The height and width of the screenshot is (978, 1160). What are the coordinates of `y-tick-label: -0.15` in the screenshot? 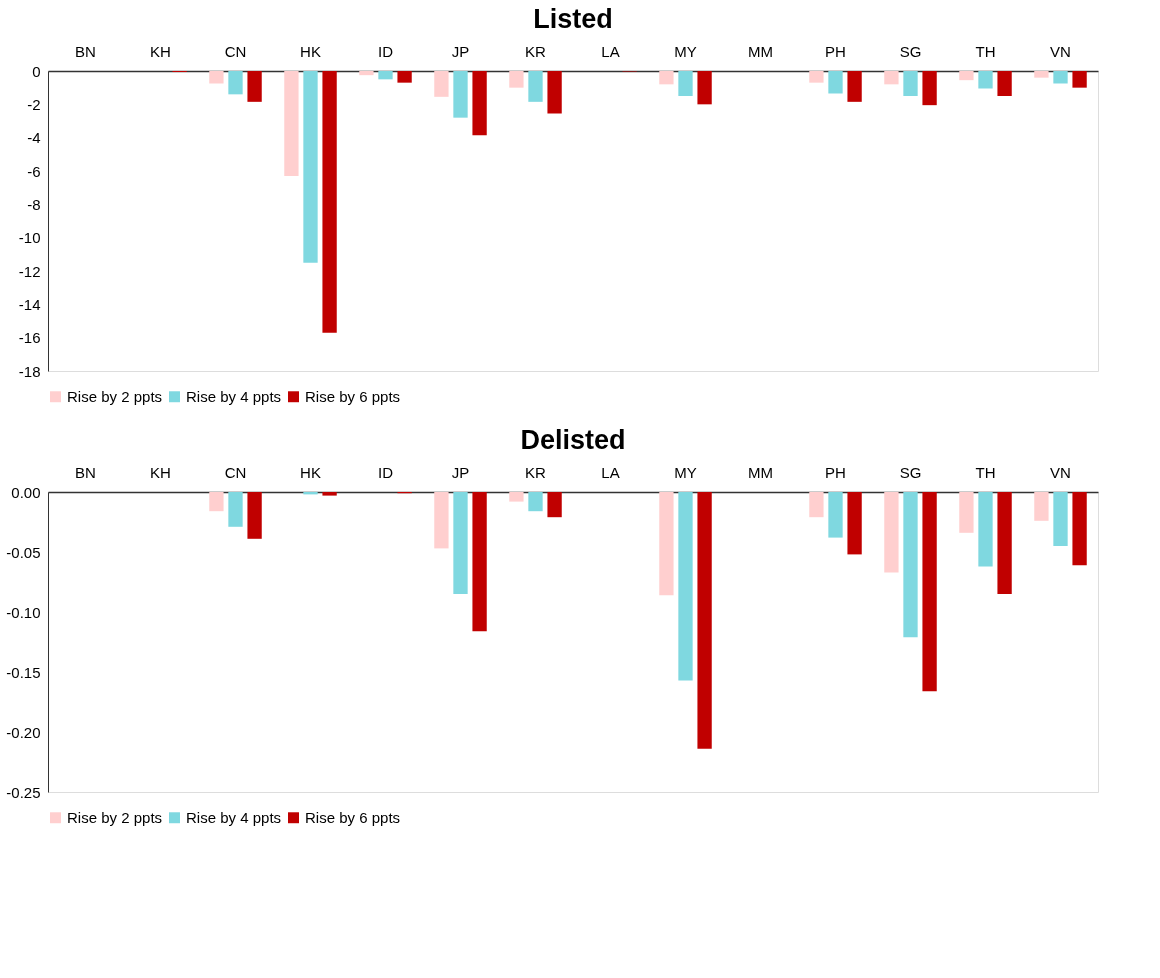 It's located at (23, 672).